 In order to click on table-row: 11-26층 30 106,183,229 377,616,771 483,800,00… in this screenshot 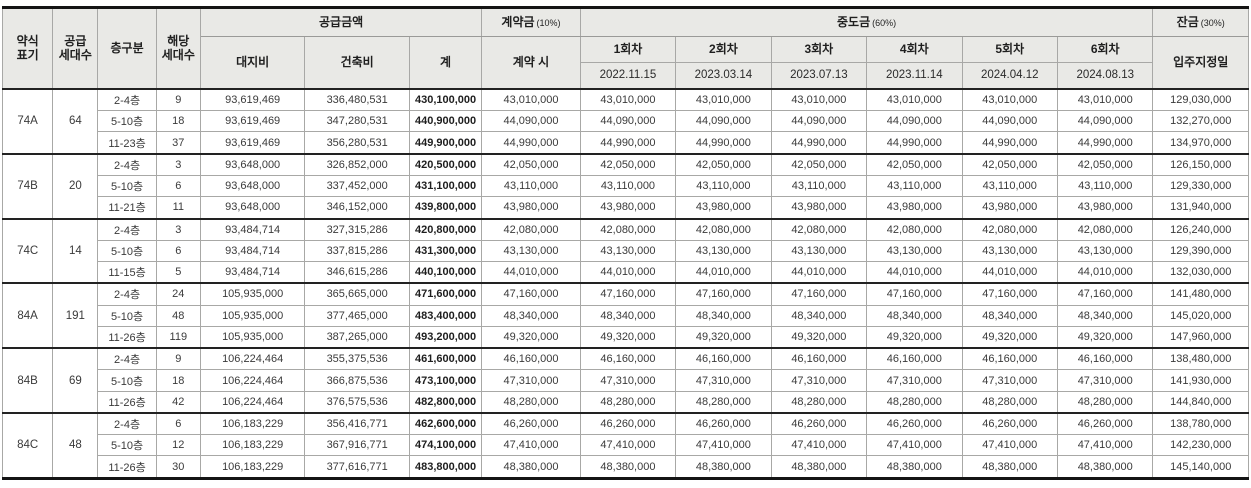, I will do `click(626, 467)`.